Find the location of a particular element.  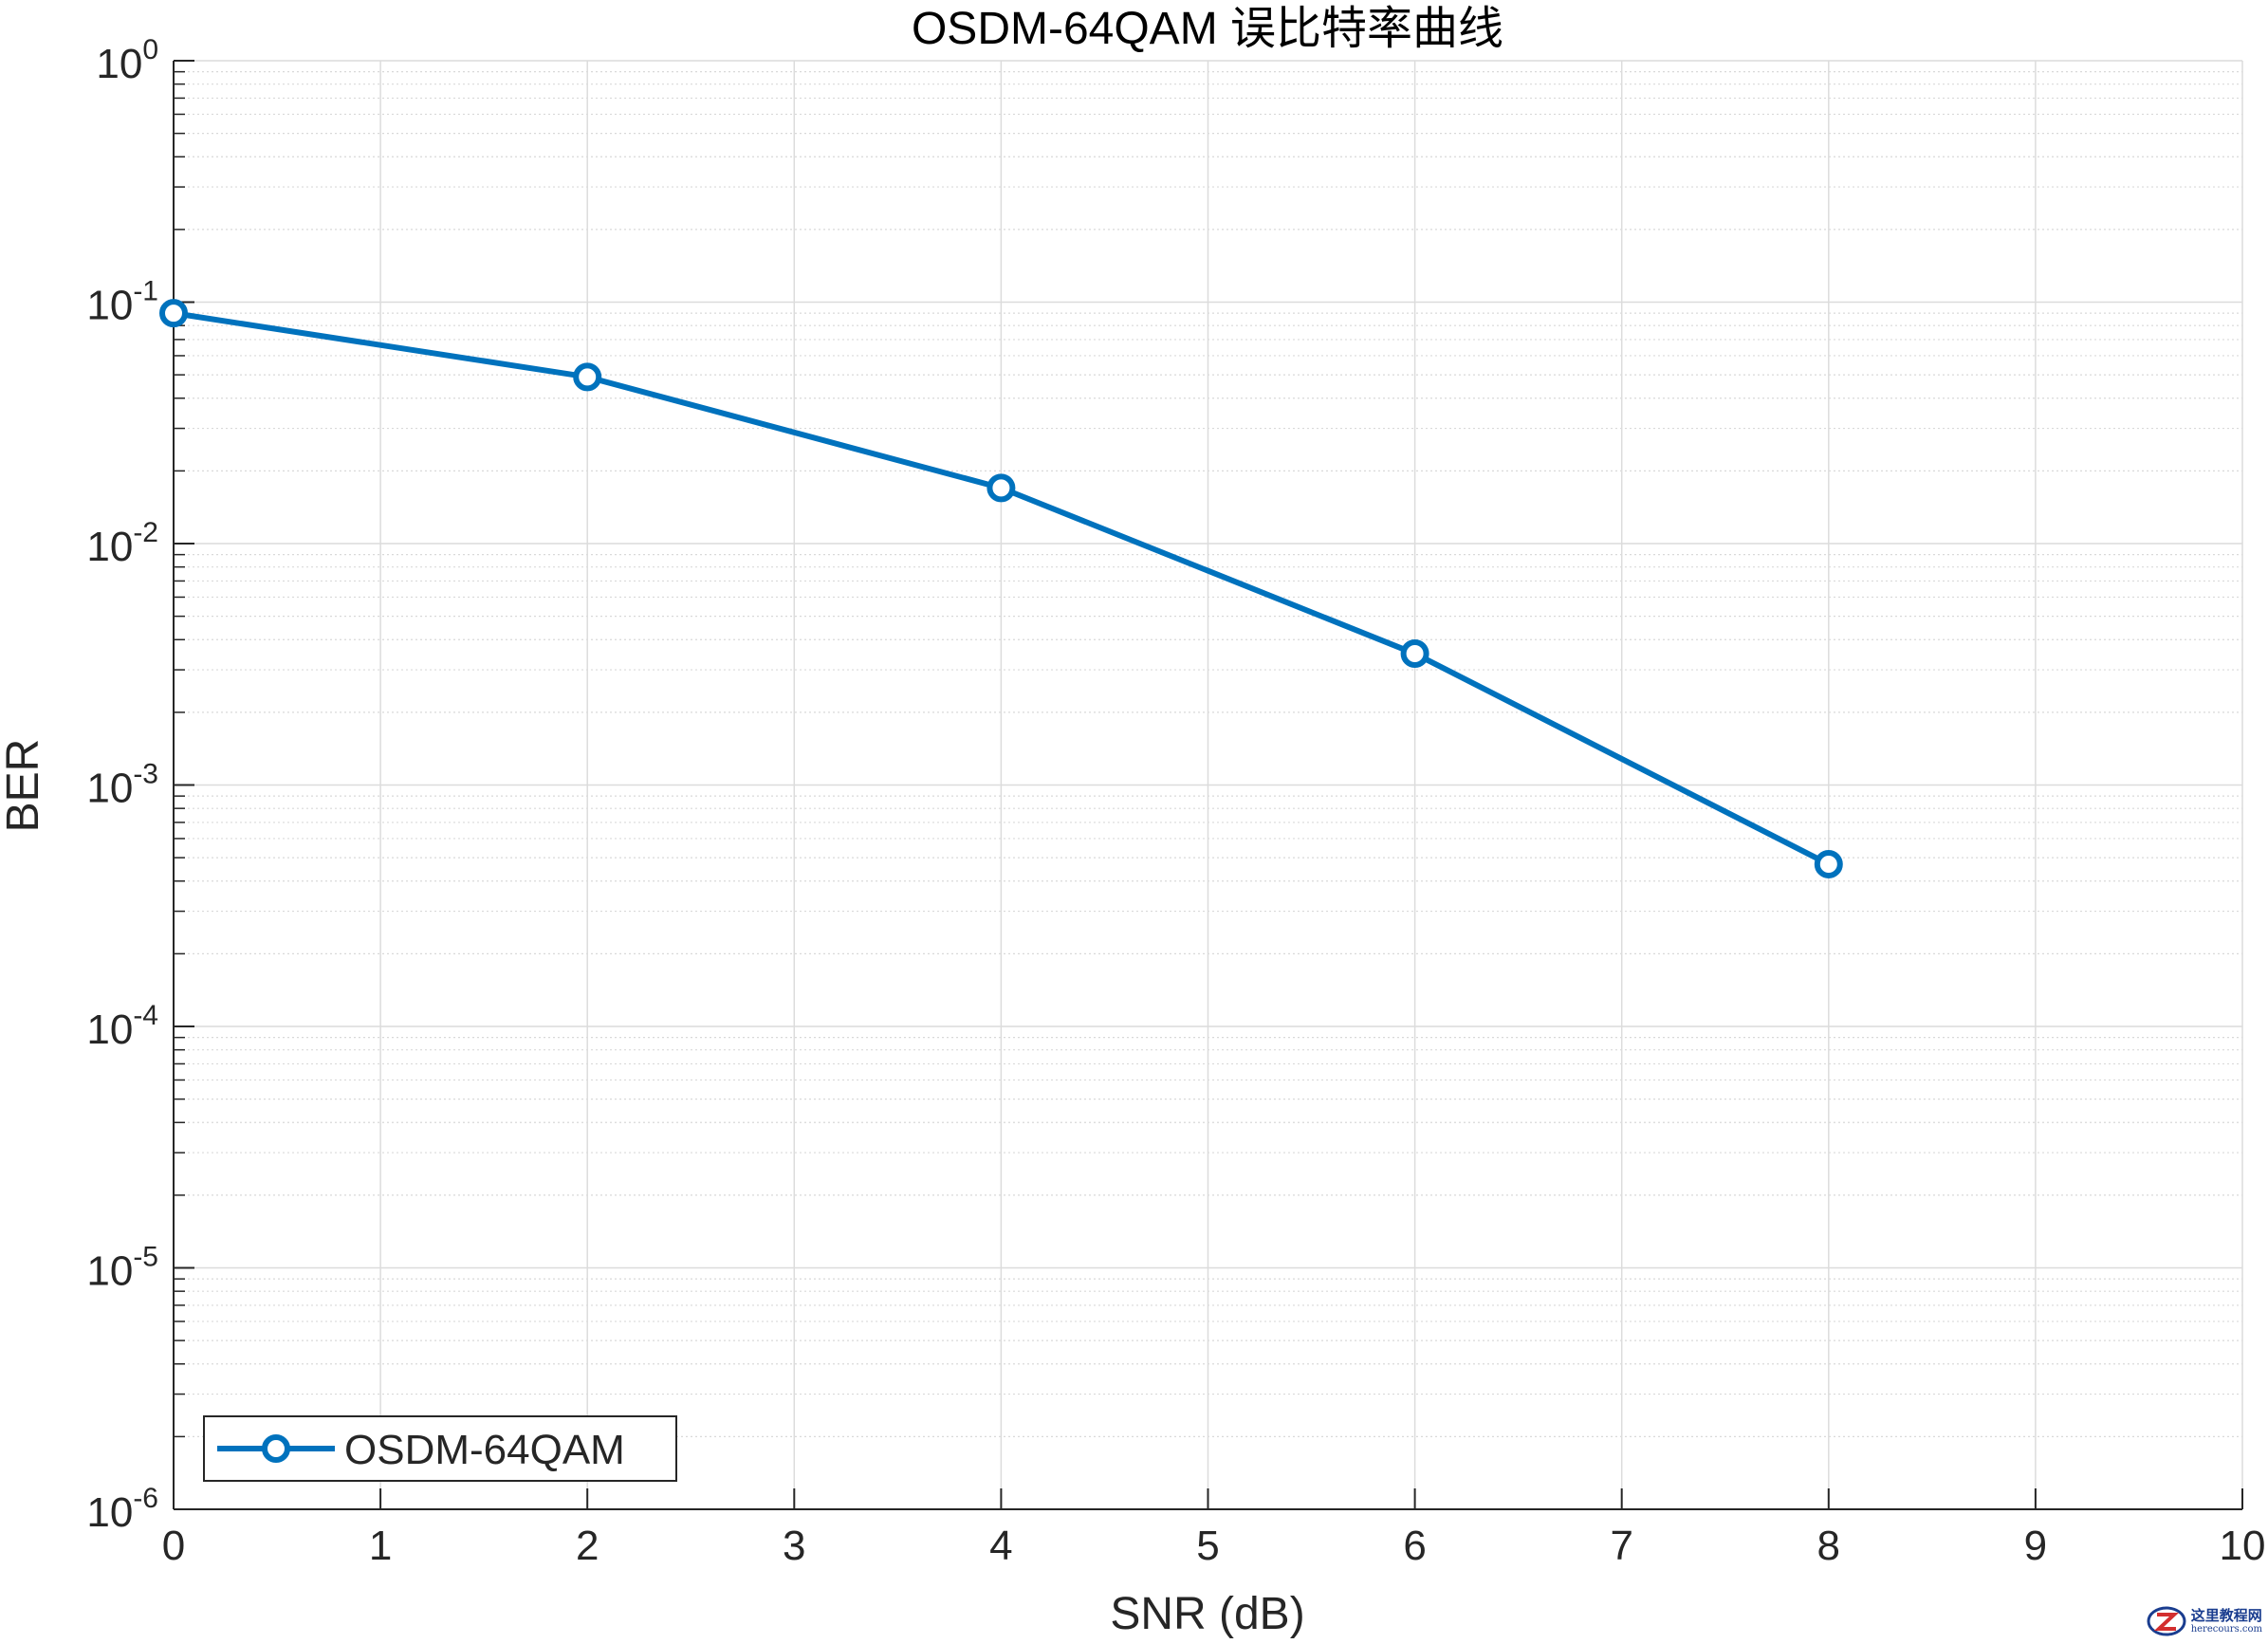

y-ticks: 10⁰ 10⁻¹ 10⁻² 10⁻³ 10⁻⁴ 10⁻⁵ 10⁻⁶ is located at coordinates (140, 785).